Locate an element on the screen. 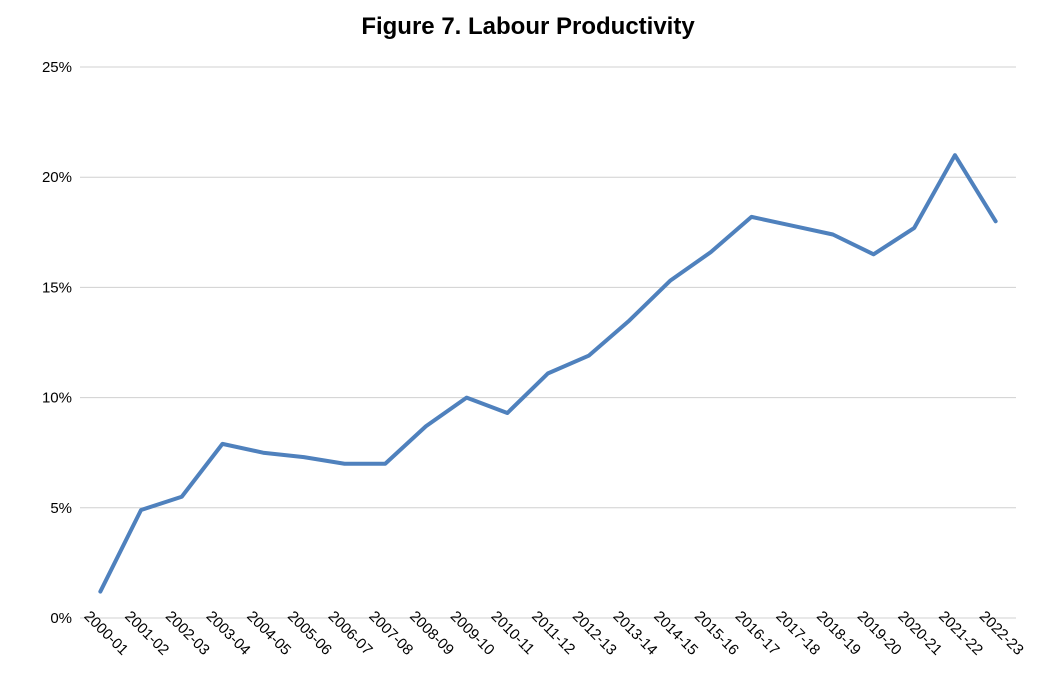  y-tick-label: 0% is located at coordinates (61, 618).